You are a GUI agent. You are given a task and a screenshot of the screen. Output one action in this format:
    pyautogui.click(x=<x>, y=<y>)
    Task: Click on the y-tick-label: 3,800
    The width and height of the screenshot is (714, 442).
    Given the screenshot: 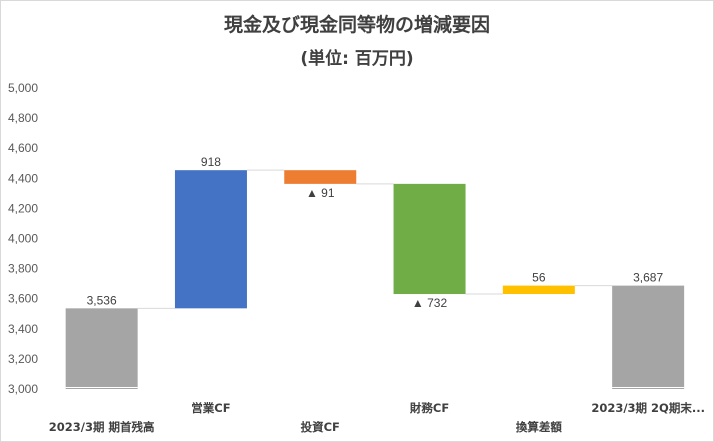 What is the action you would take?
    pyautogui.click(x=23, y=269)
    